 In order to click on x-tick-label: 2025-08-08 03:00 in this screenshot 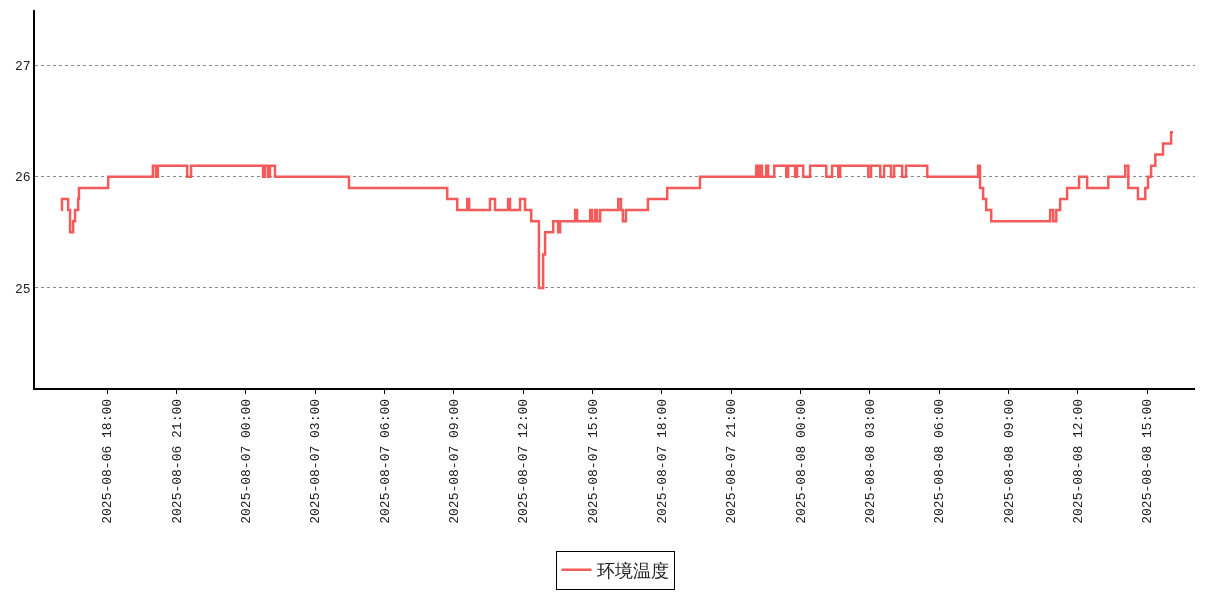, I will do `click(871, 461)`.